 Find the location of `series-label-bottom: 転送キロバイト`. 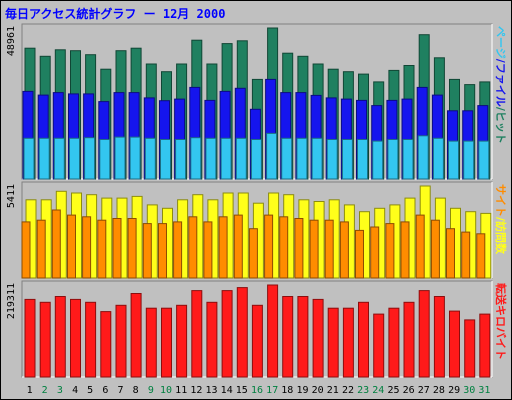

series-label-bottom: 転送キロバイト is located at coordinates (501, 321).